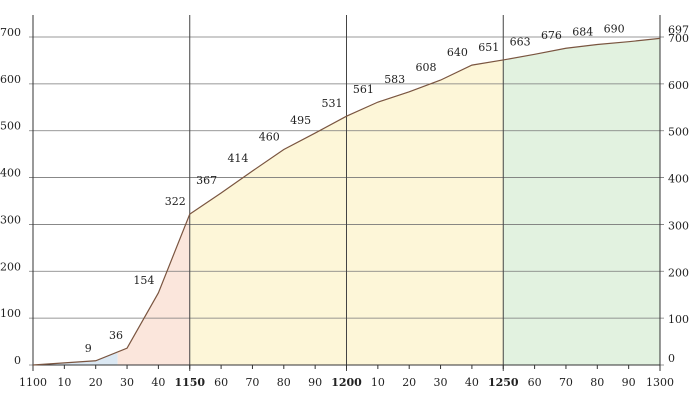 This screenshot has width=693, height=405. I want to click on data-label: 676, so click(551, 35).